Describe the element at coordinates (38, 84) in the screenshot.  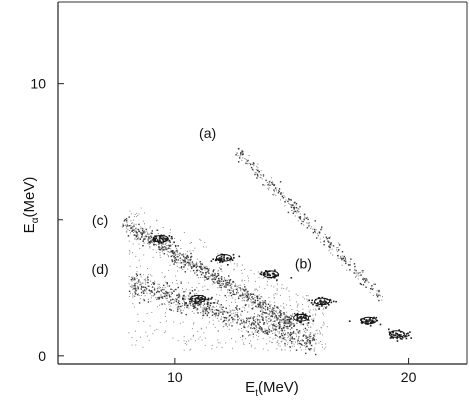
I see `y-tick-label: 10` at that location.